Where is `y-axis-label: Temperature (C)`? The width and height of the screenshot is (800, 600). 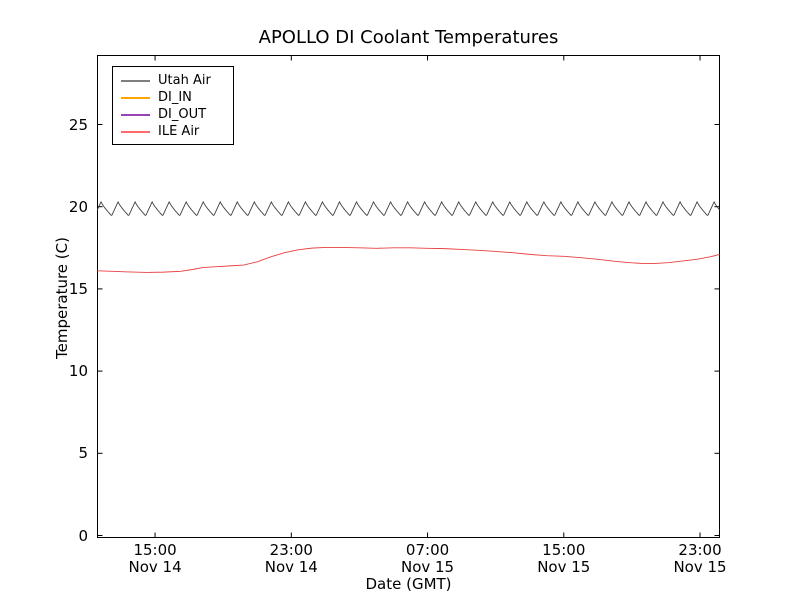
y-axis-label: Temperature (C) is located at coordinates (62, 298).